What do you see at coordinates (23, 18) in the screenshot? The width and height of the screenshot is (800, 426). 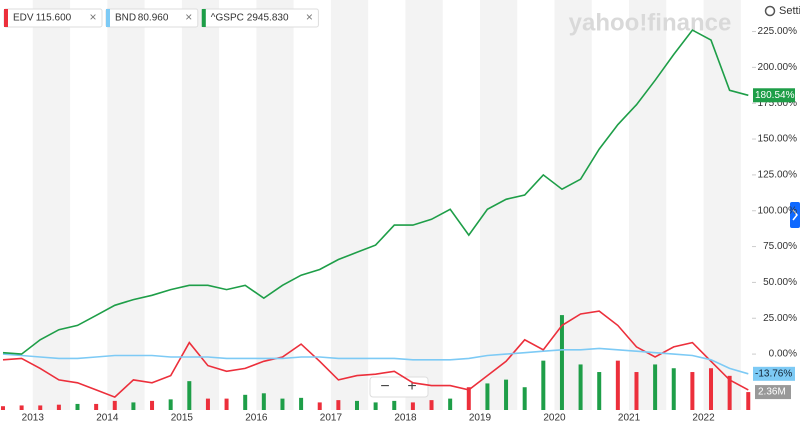 I see `legend-name: EDV` at bounding box center [23, 18].